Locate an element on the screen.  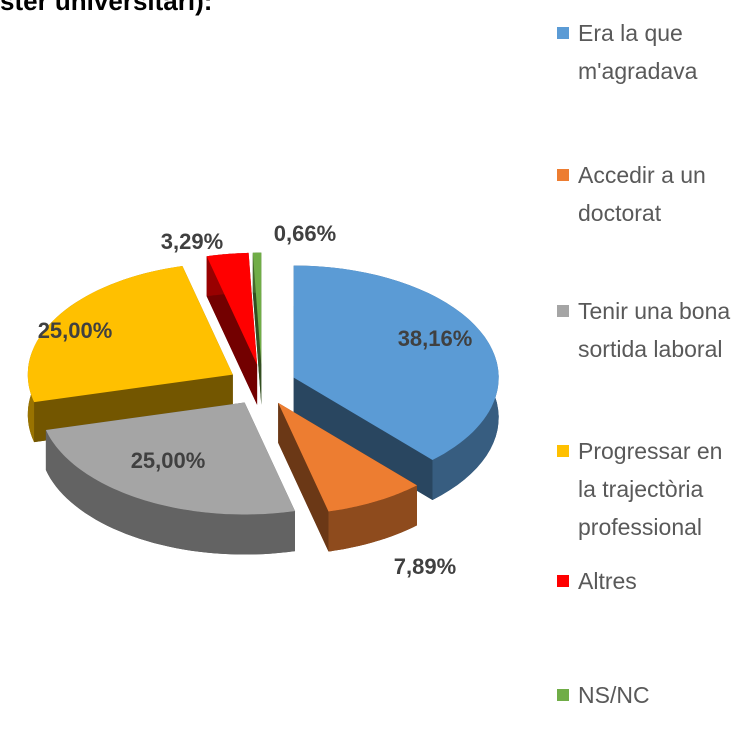
legend-item: Altres is located at coordinates (648, 581).